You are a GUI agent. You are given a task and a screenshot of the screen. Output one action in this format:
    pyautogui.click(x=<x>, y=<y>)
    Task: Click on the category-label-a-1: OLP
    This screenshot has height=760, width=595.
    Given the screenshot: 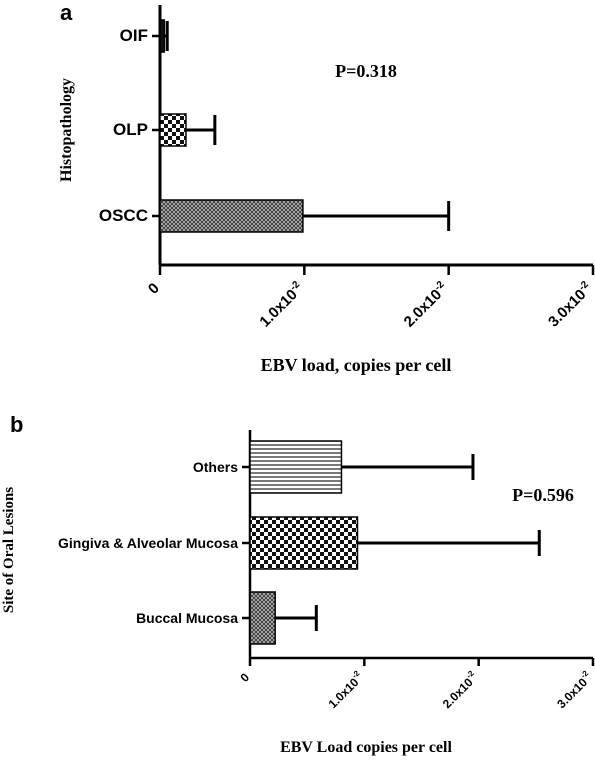 What is the action you would take?
    pyautogui.click(x=130, y=129)
    